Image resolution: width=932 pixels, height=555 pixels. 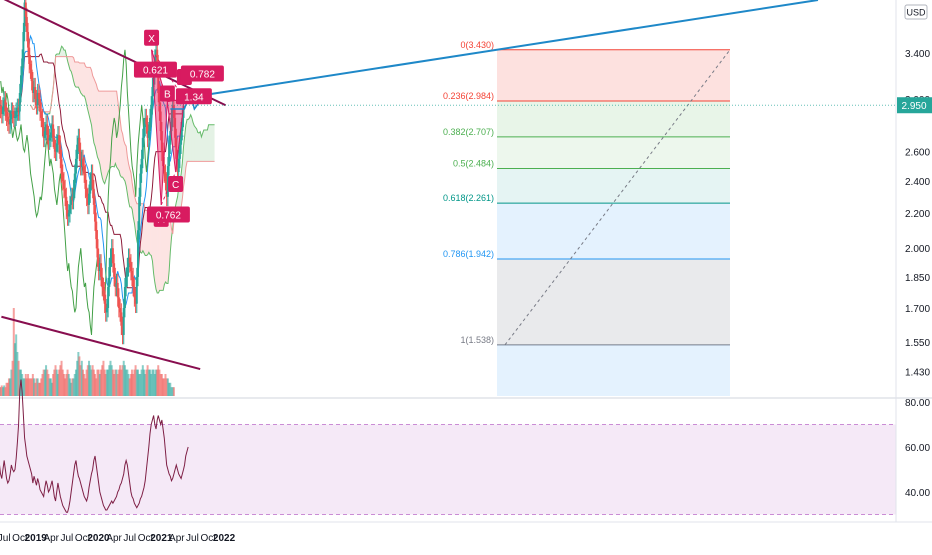 I want to click on price-tick-label: 1.550, so click(x=917, y=343).